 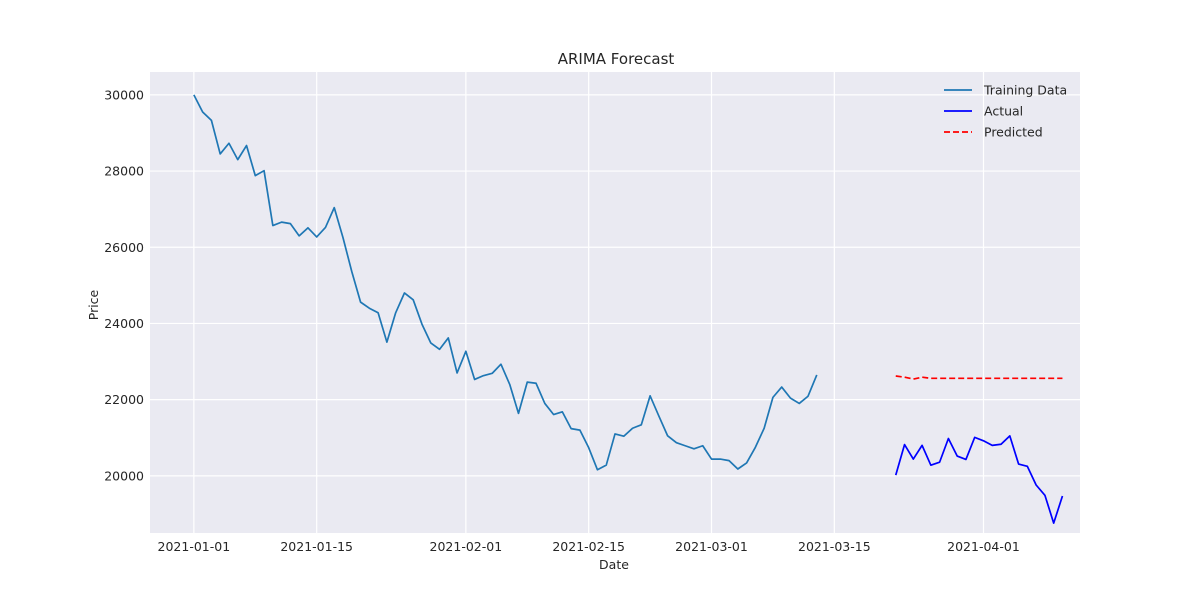 What do you see at coordinates (979, 377) in the screenshot?
I see `series-line-predicted` at bounding box center [979, 377].